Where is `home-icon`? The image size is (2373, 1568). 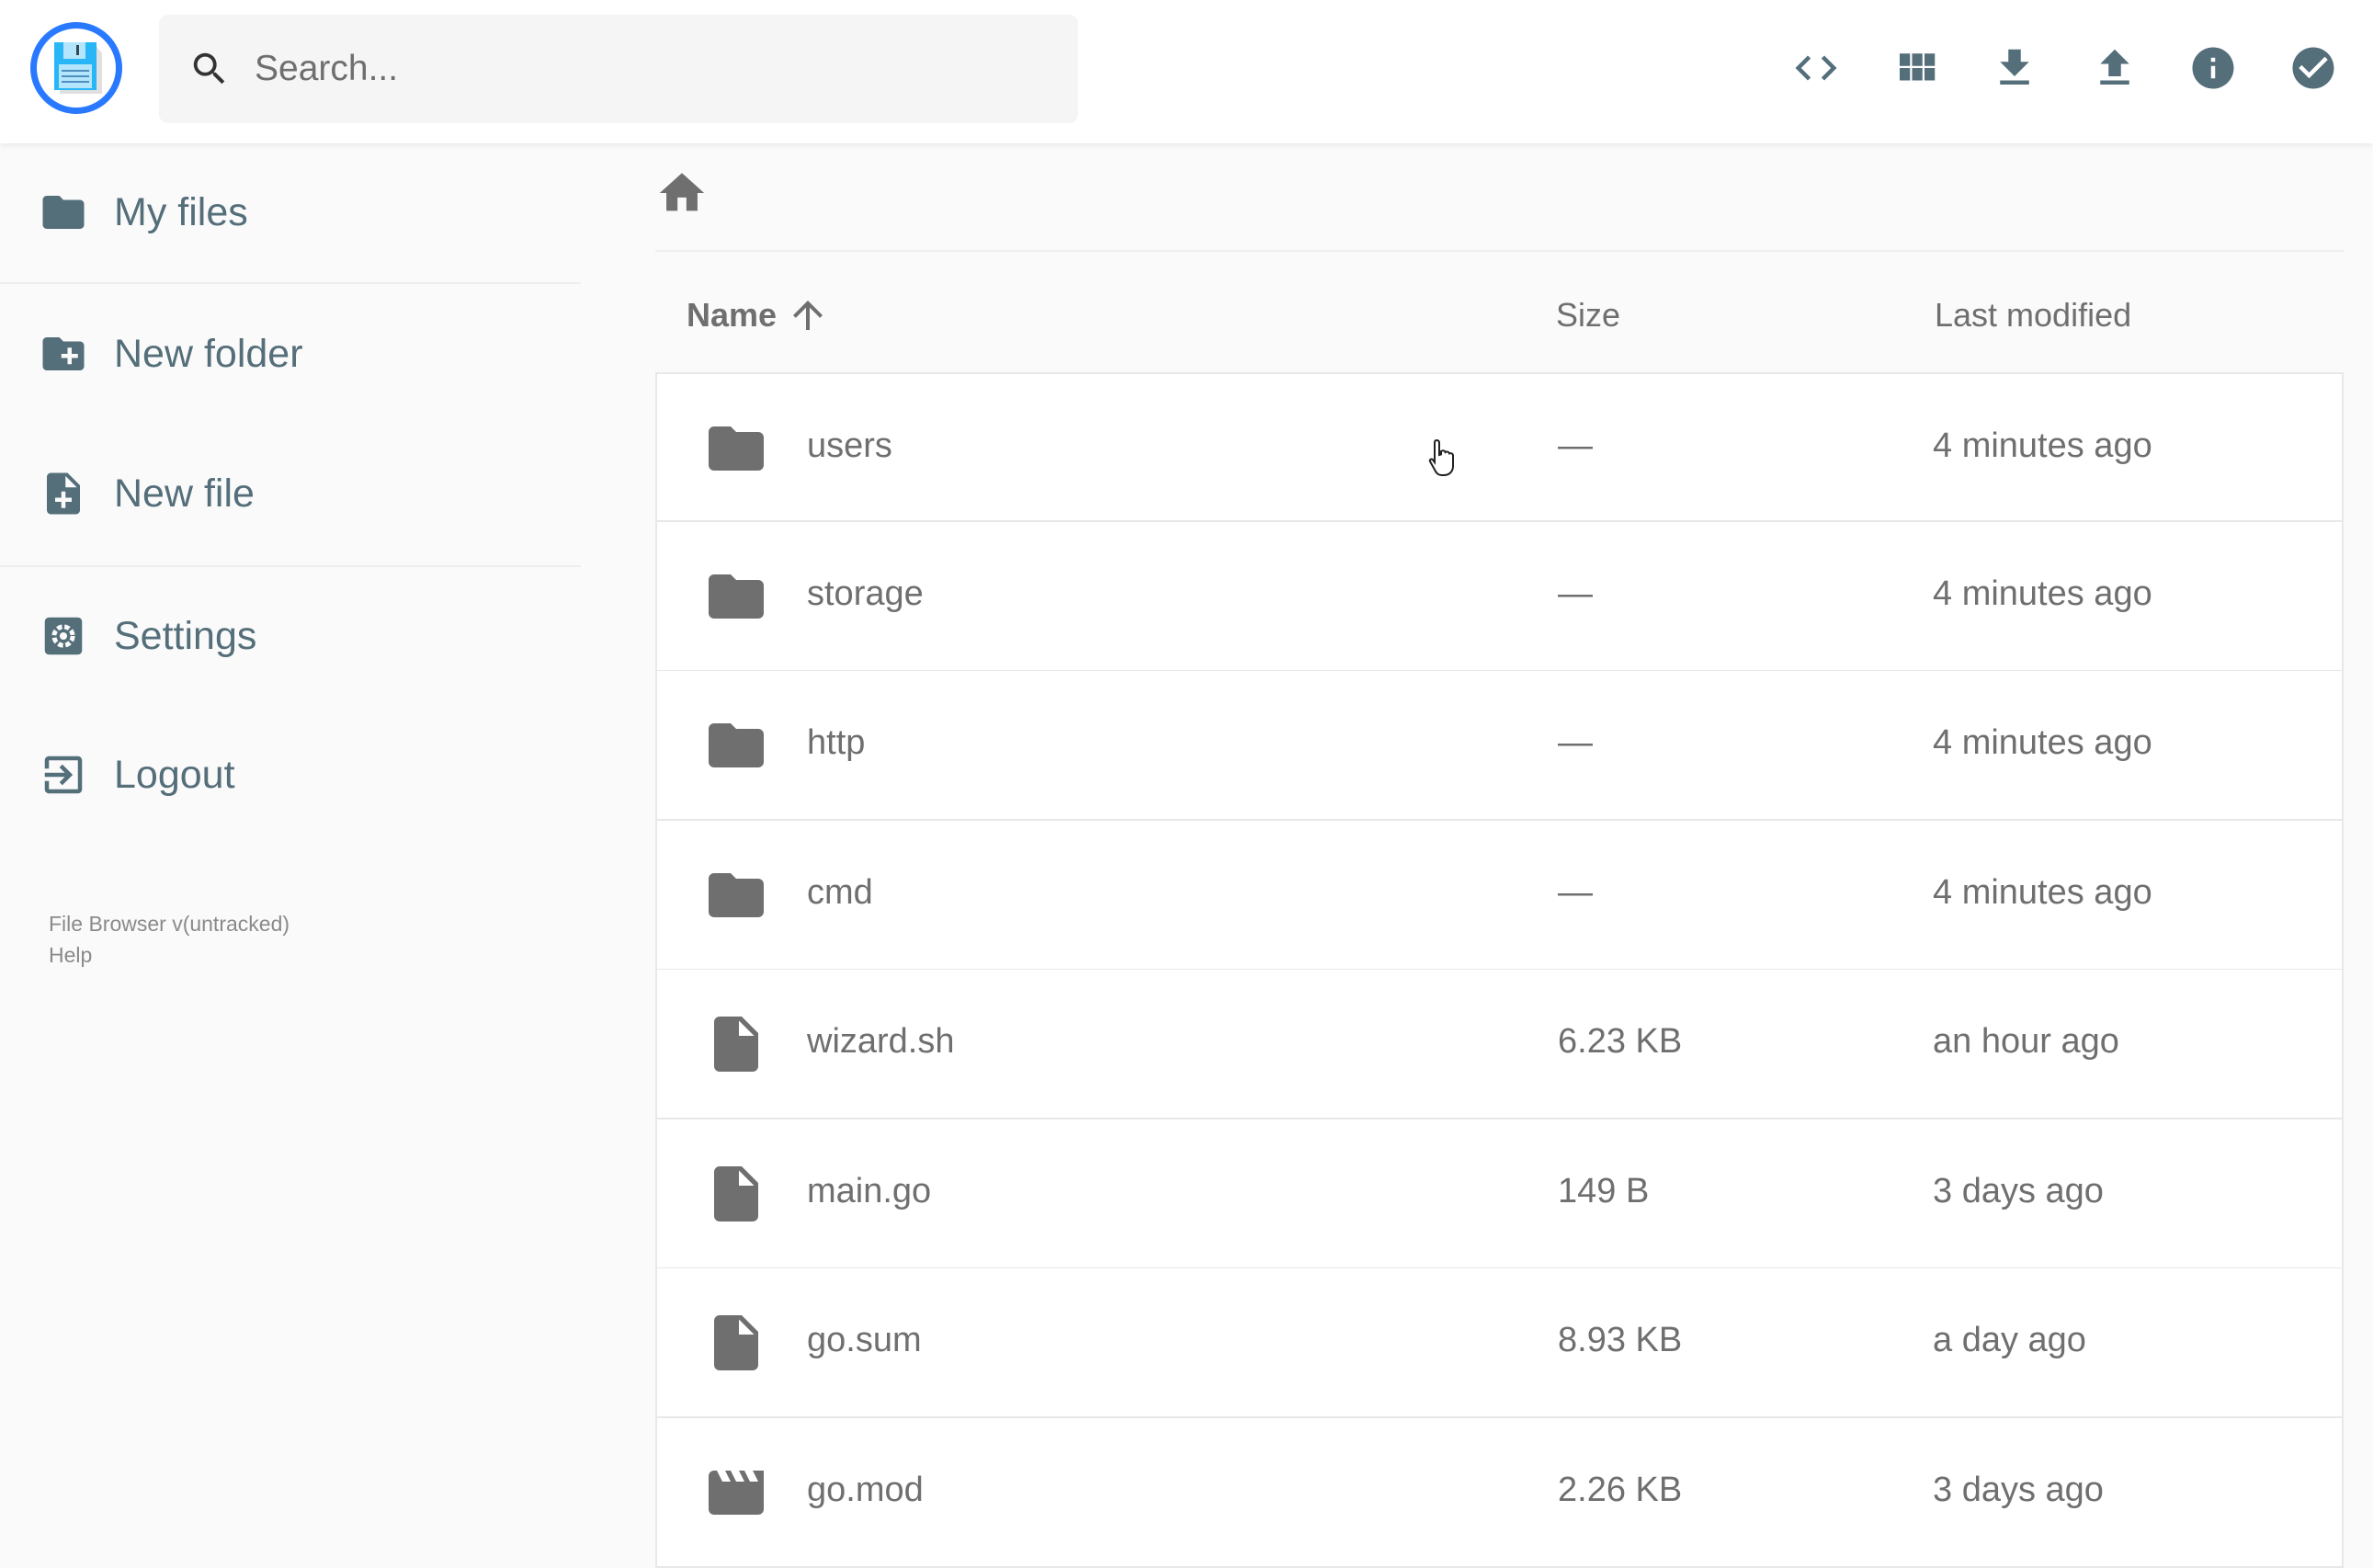 home-icon is located at coordinates (682, 193).